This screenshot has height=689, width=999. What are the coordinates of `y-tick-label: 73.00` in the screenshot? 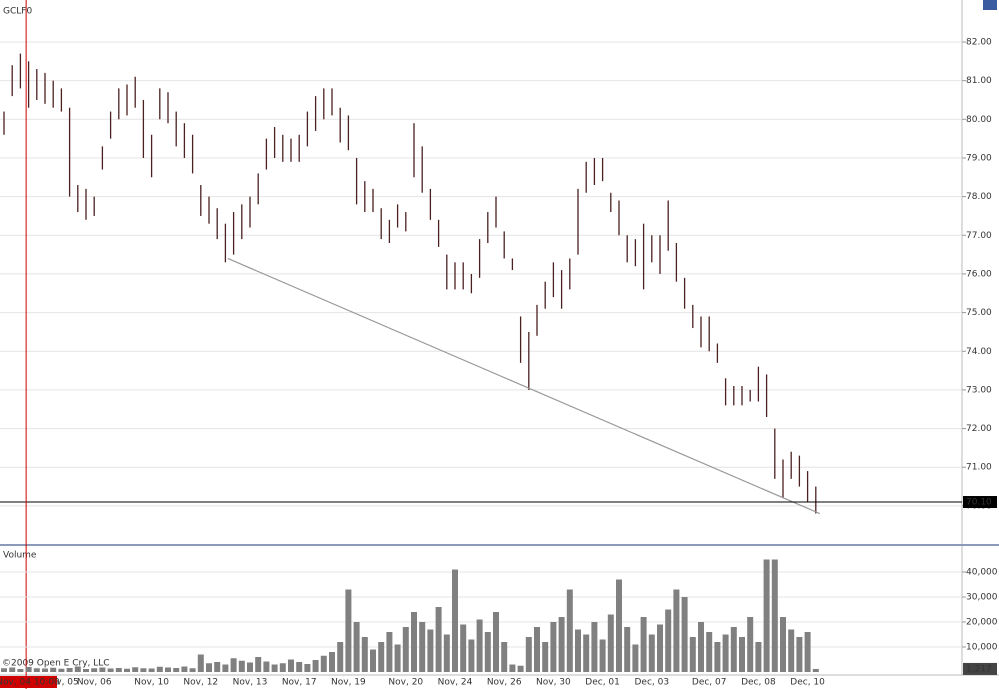 It's located at (979, 390).